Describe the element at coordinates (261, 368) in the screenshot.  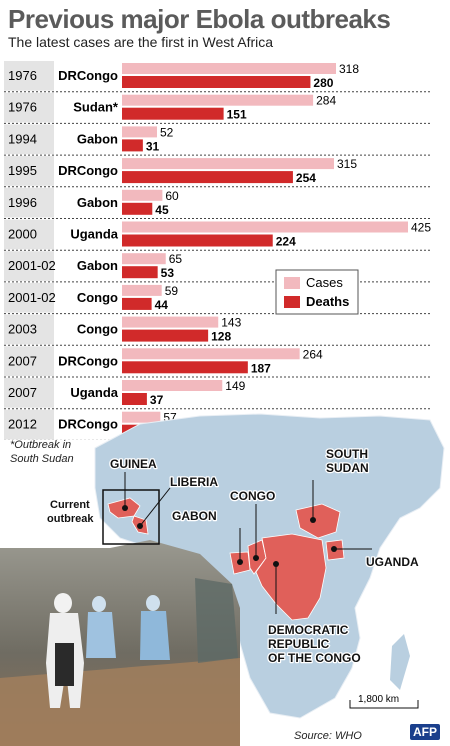
I see `deaths-value: 187` at that location.